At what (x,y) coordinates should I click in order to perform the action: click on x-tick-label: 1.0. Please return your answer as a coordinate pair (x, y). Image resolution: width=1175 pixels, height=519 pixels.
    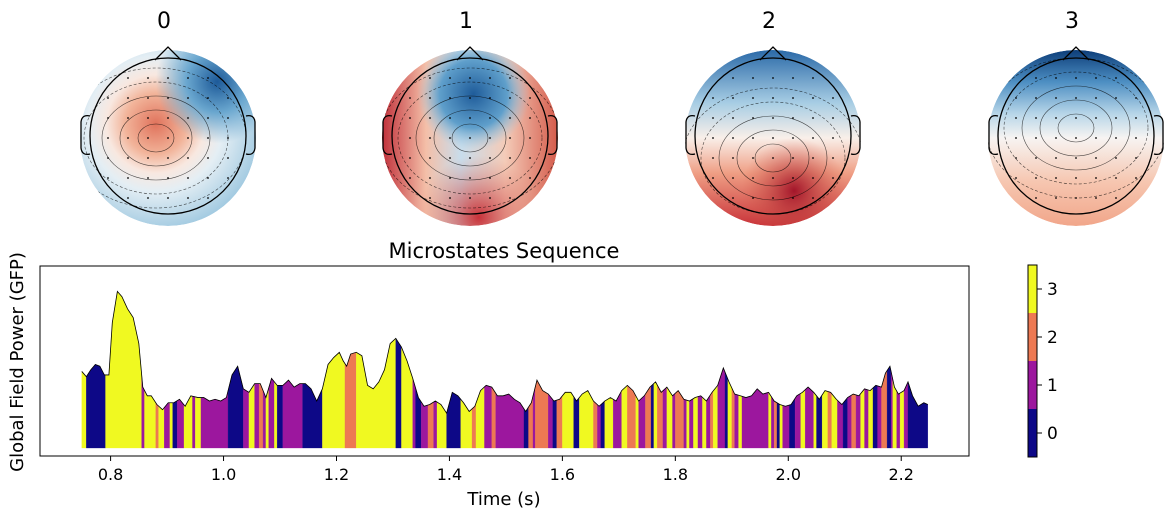
    Looking at the image, I should click on (223, 474).